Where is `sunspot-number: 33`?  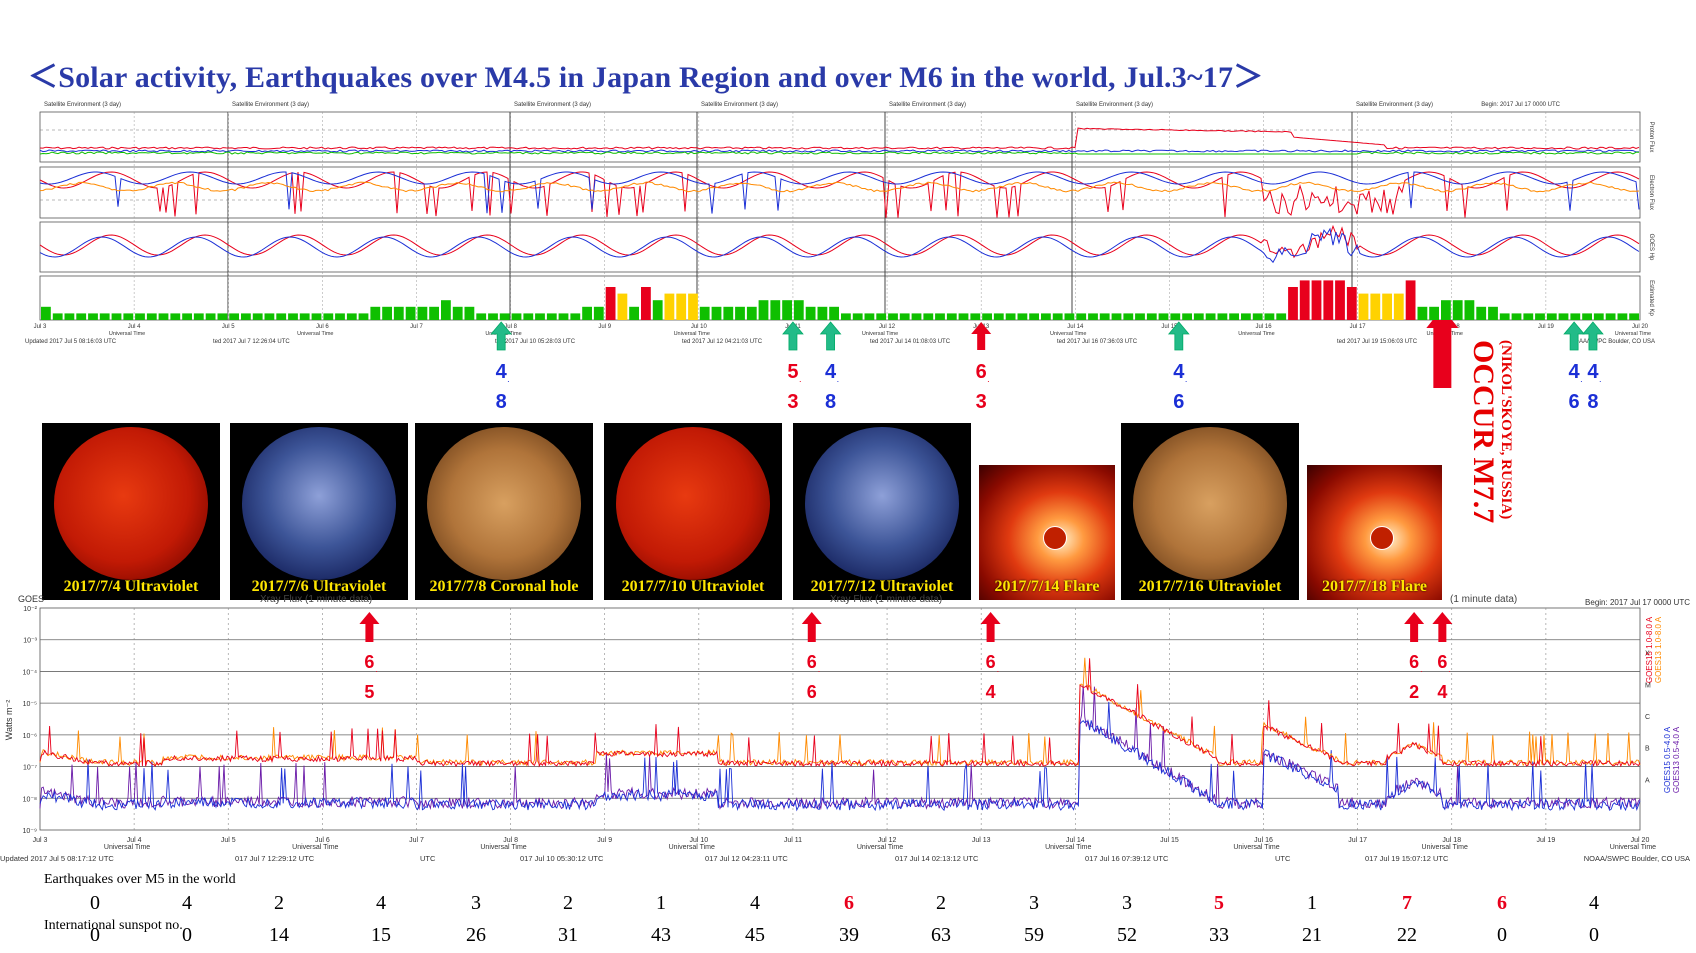
sunspot-number: 33 is located at coordinates (1219, 935).